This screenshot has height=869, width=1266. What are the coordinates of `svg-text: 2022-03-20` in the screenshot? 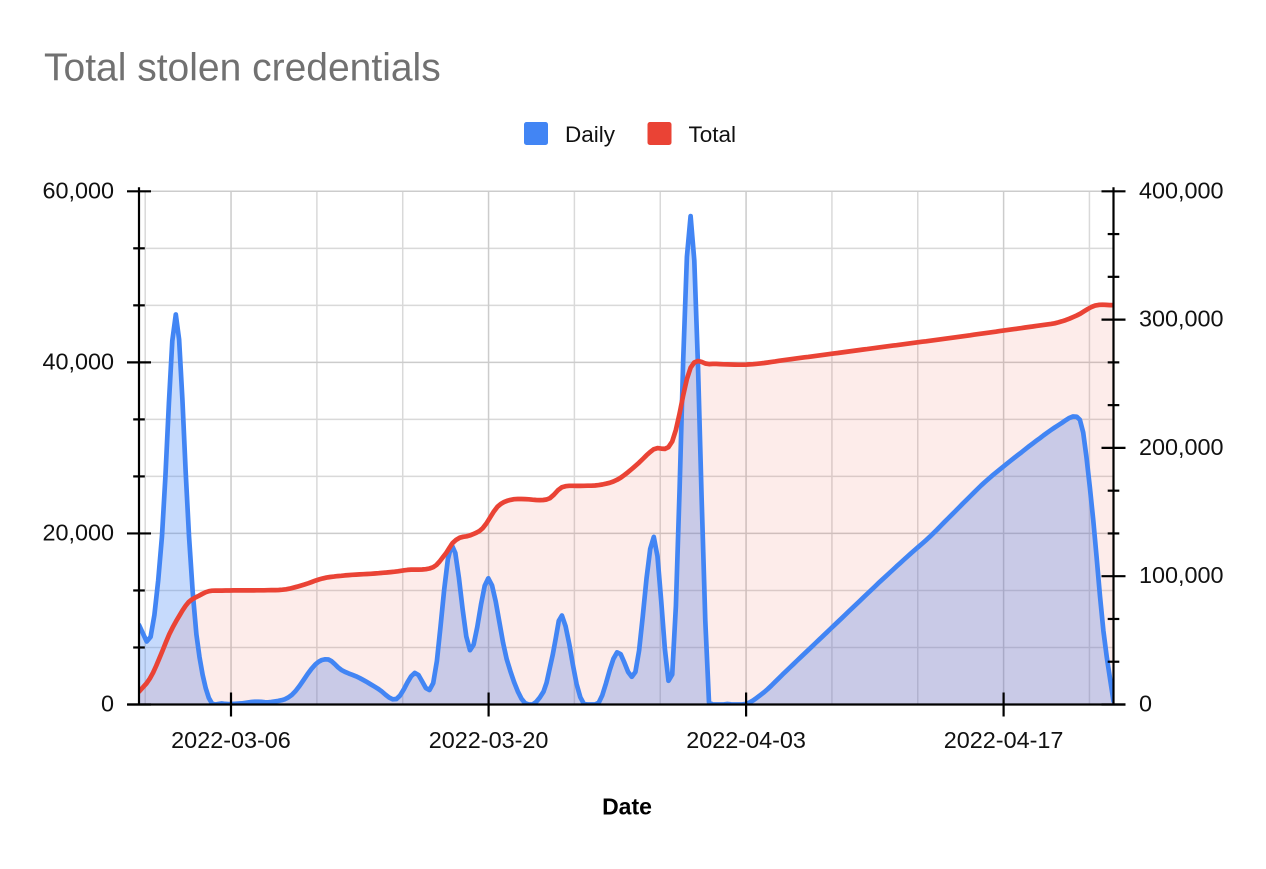 It's located at (489, 740).